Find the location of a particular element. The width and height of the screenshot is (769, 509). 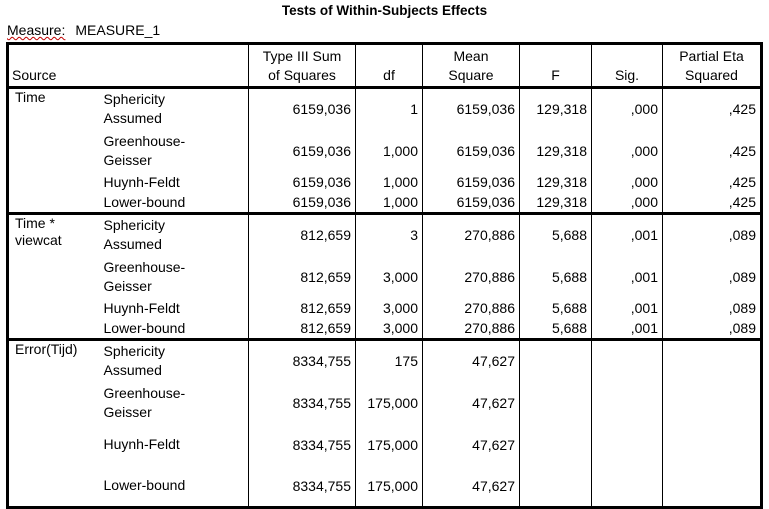

source-label: viewcat is located at coordinates (38, 240).